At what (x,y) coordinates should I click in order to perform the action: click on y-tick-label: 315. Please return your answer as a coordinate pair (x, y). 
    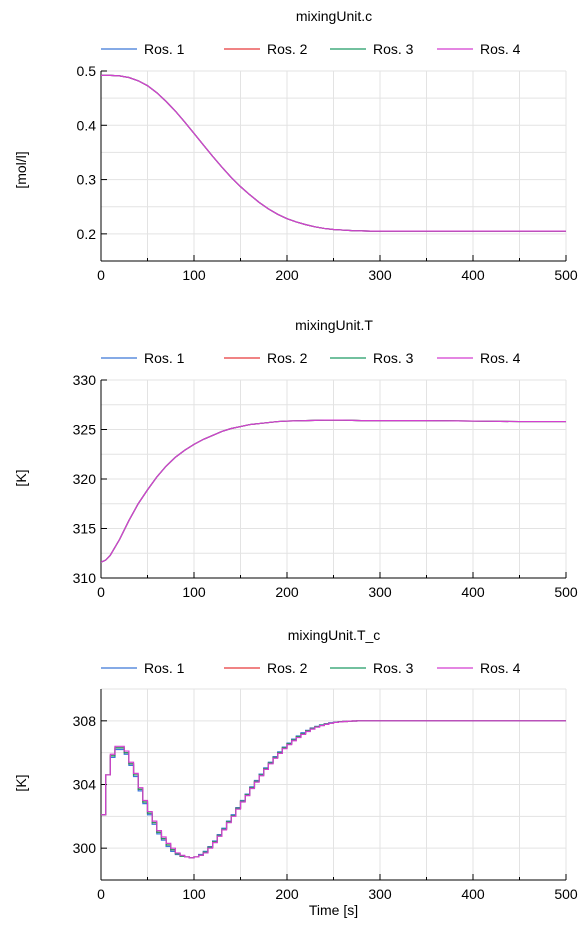
    Looking at the image, I should click on (85, 529).